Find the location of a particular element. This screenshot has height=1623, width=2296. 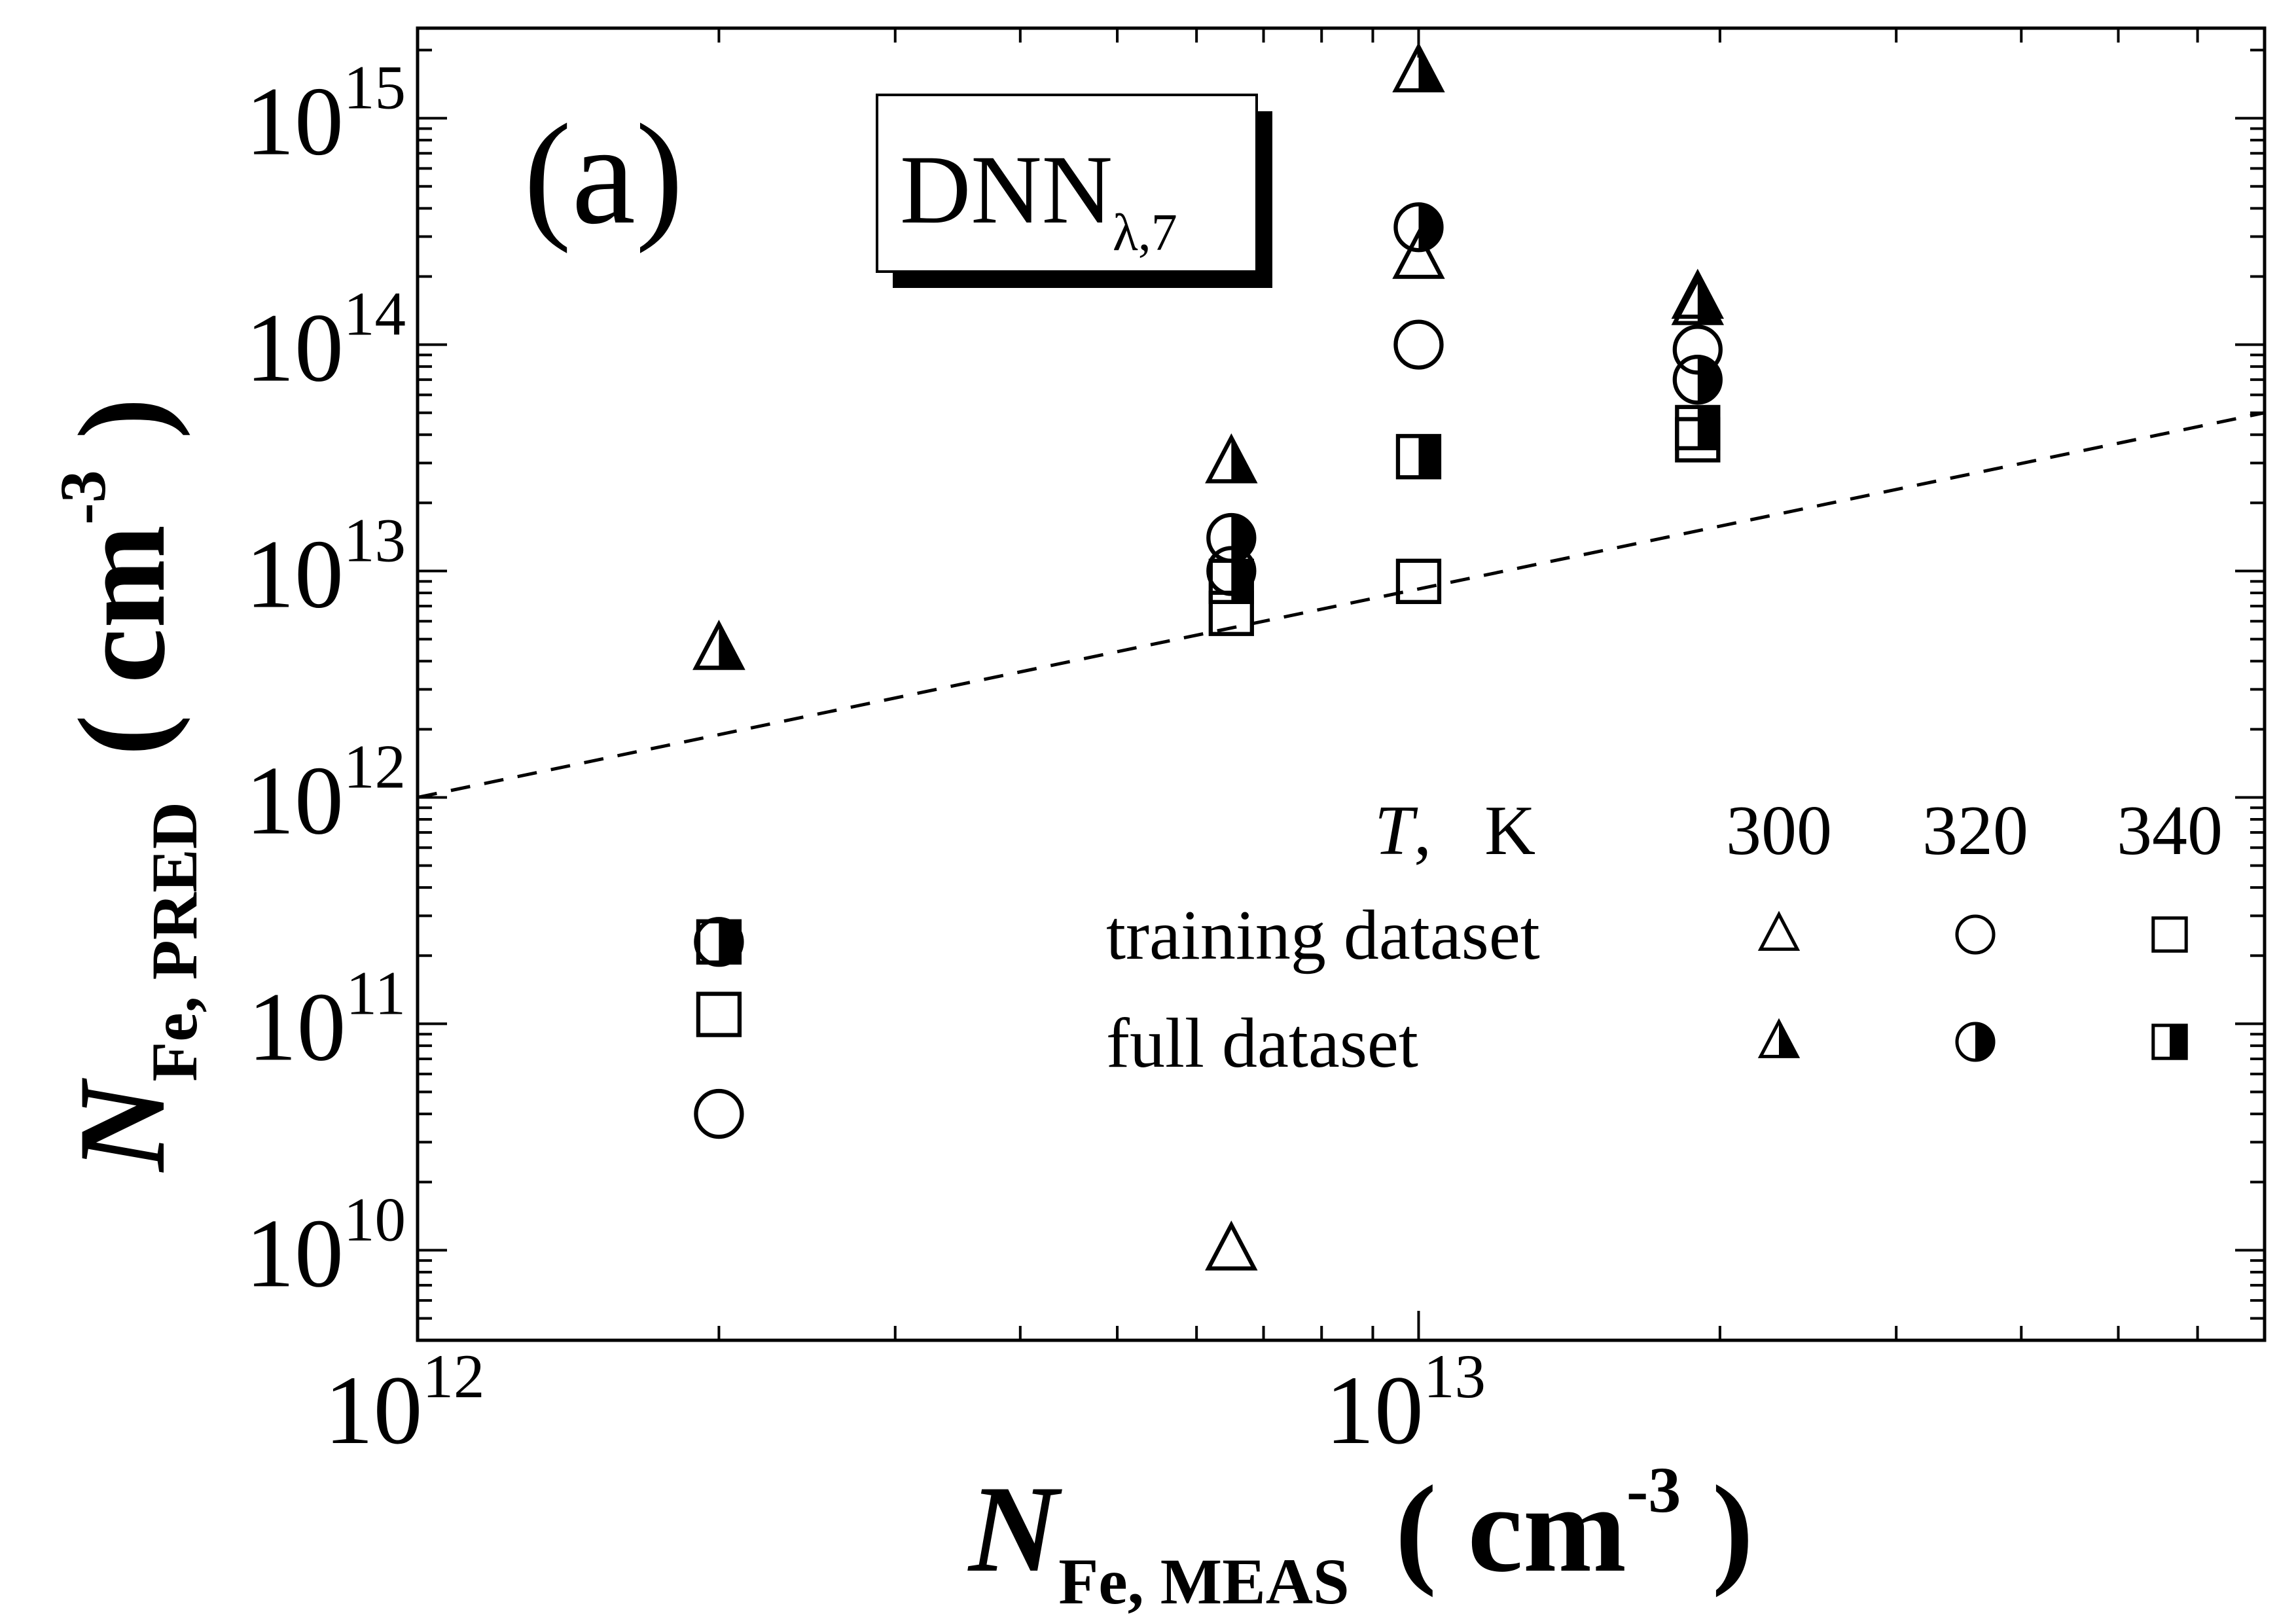

x-tick-label: 1013 is located at coordinates (1405, 1404).